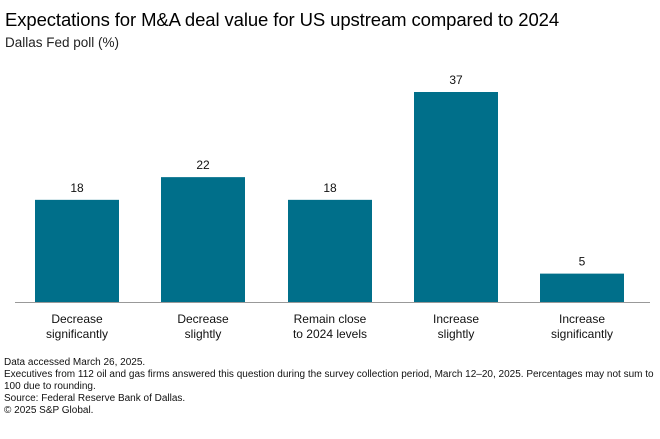 This screenshot has height=439, width=660. Describe the element at coordinates (62, 42) in the screenshot. I see `chart-subtitle: Dallas Fed poll (%)` at that location.